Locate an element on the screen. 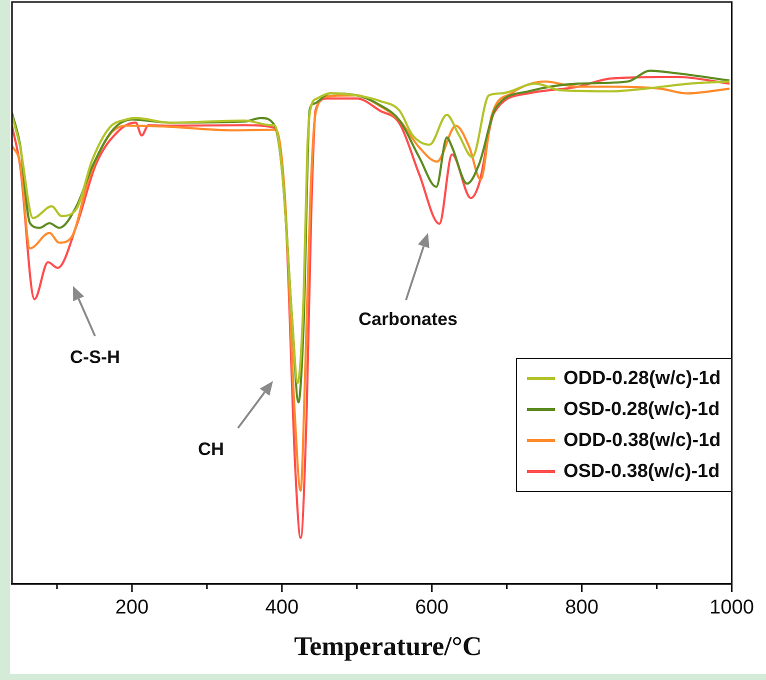 The image size is (766, 680). legend-label: ODD-0.38(w/c)-1d is located at coordinates (642, 441).